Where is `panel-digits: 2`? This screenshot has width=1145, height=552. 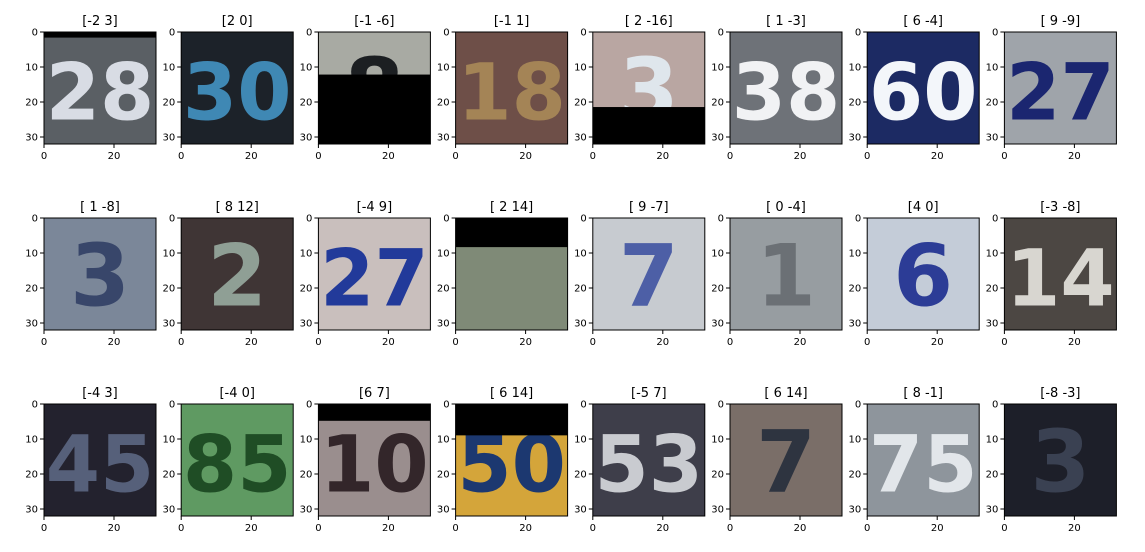 panel-digits: 2 is located at coordinates (237, 276).